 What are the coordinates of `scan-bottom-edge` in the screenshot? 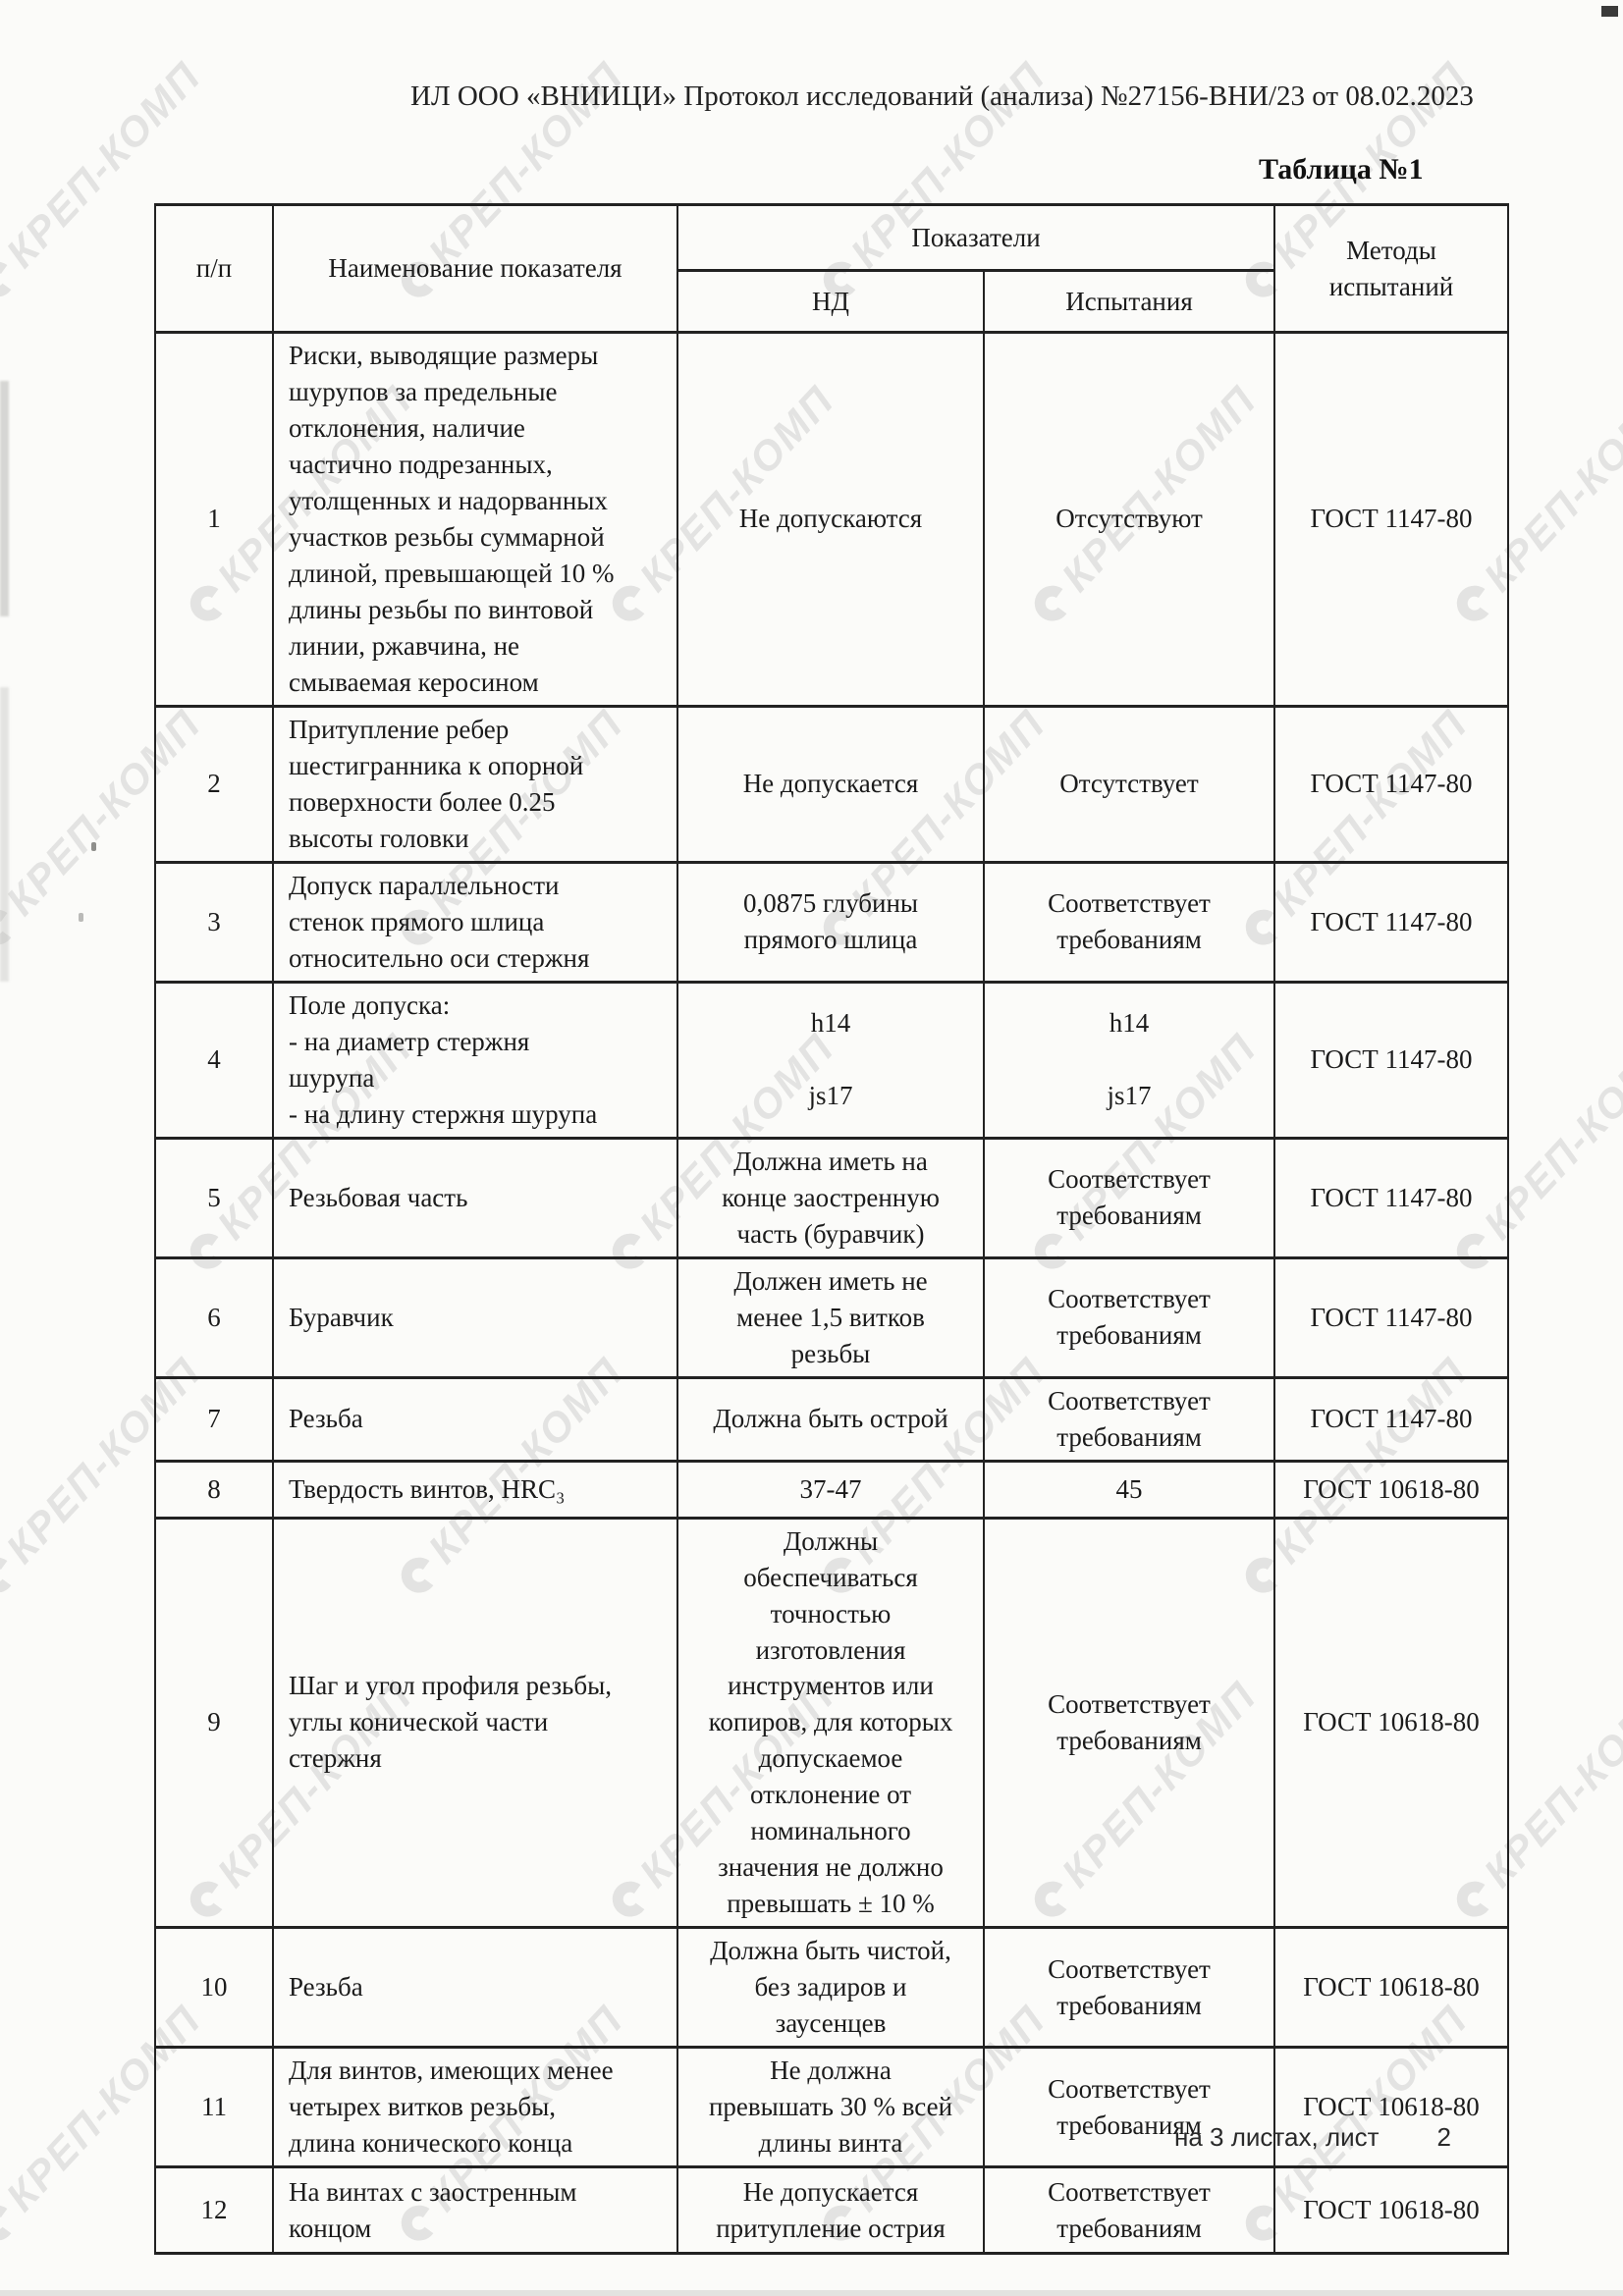 It's located at (811, 2293).